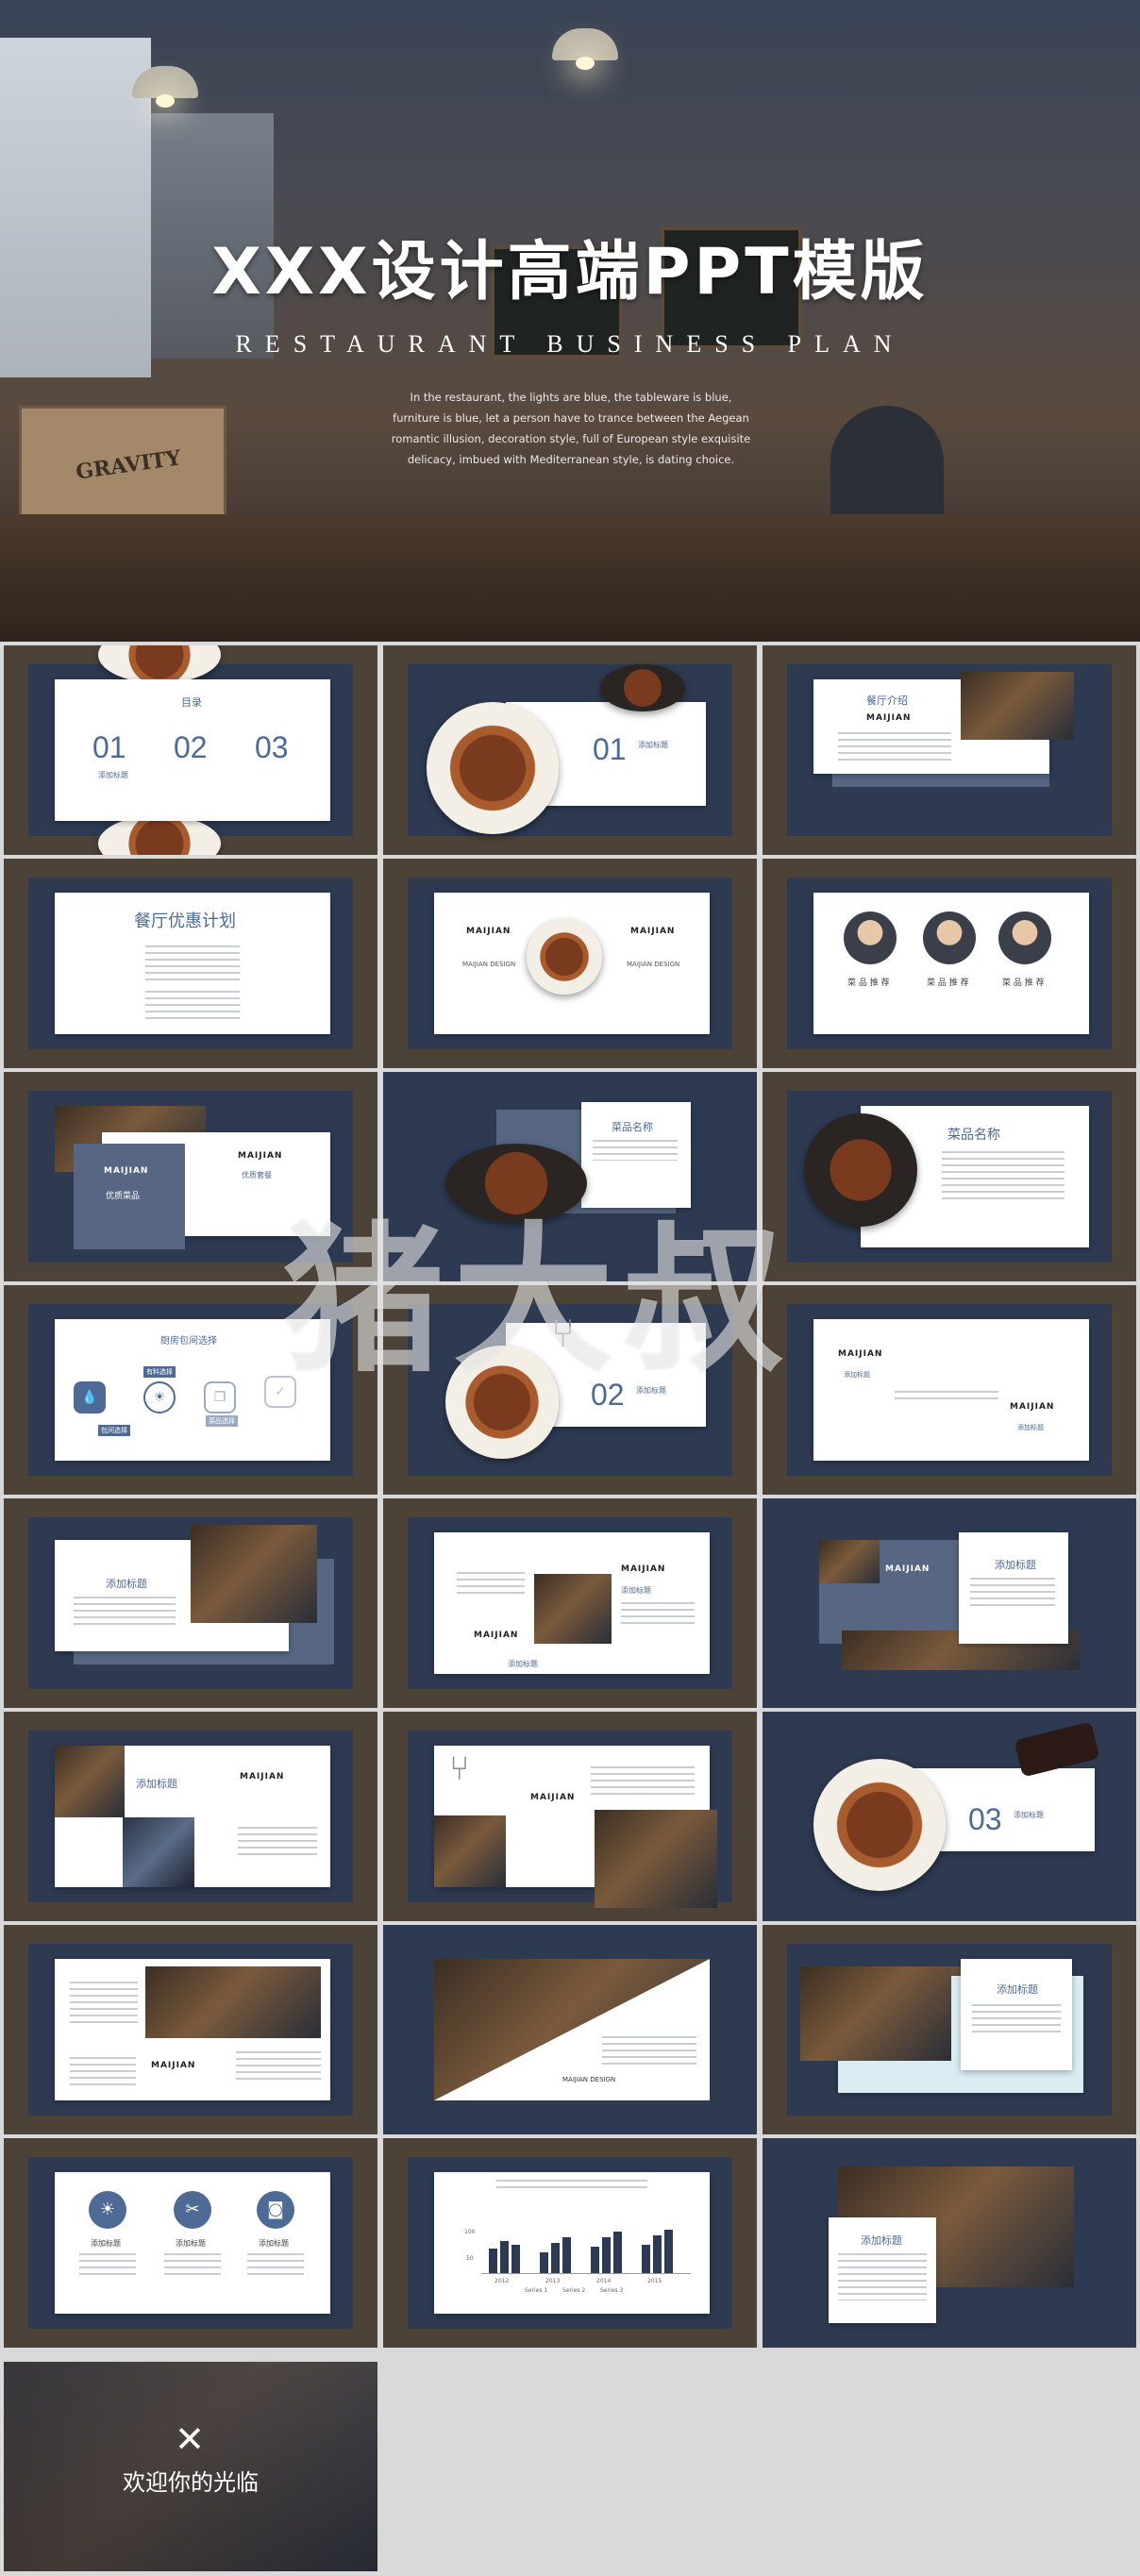 The width and height of the screenshot is (1140, 2576). What do you see at coordinates (280, 1392) in the screenshot?
I see `check-icon: ✓` at bounding box center [280, 1392].